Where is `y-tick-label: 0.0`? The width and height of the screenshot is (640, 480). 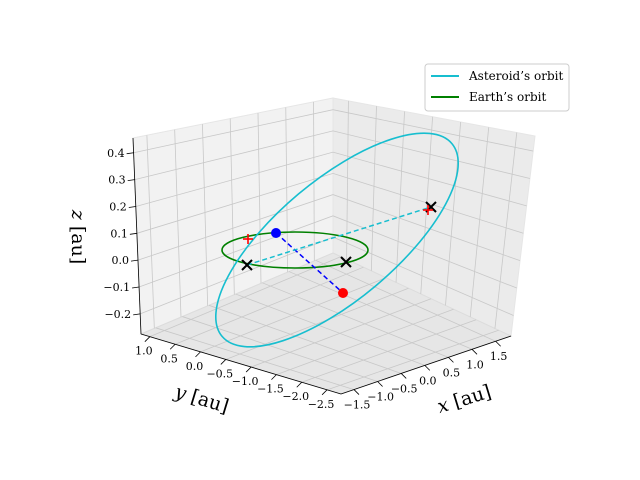
y-tick-label: 0.0 is located at coordinates (195, 366).